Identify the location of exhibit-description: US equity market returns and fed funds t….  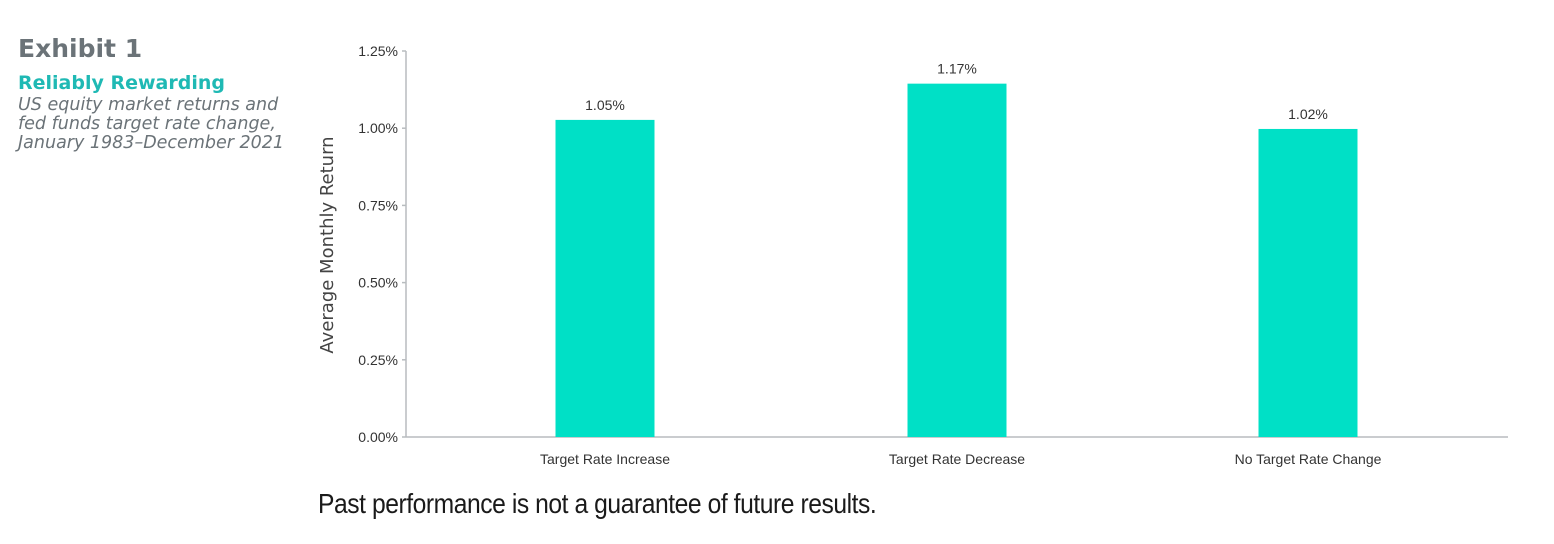
(151, 124).